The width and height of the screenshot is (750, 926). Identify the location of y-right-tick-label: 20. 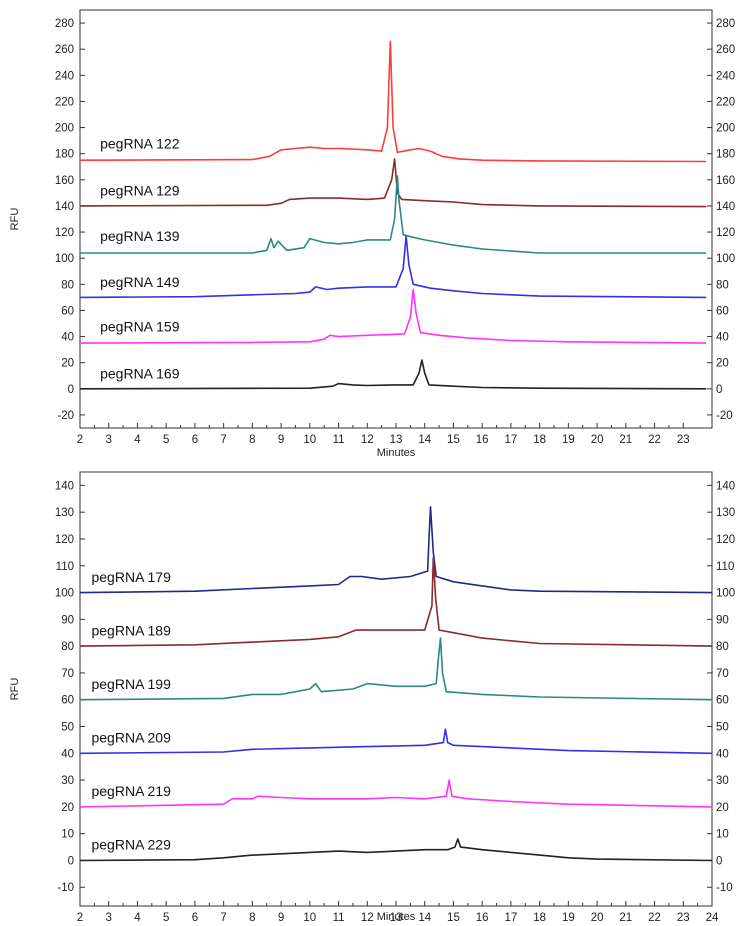
(722, 808).